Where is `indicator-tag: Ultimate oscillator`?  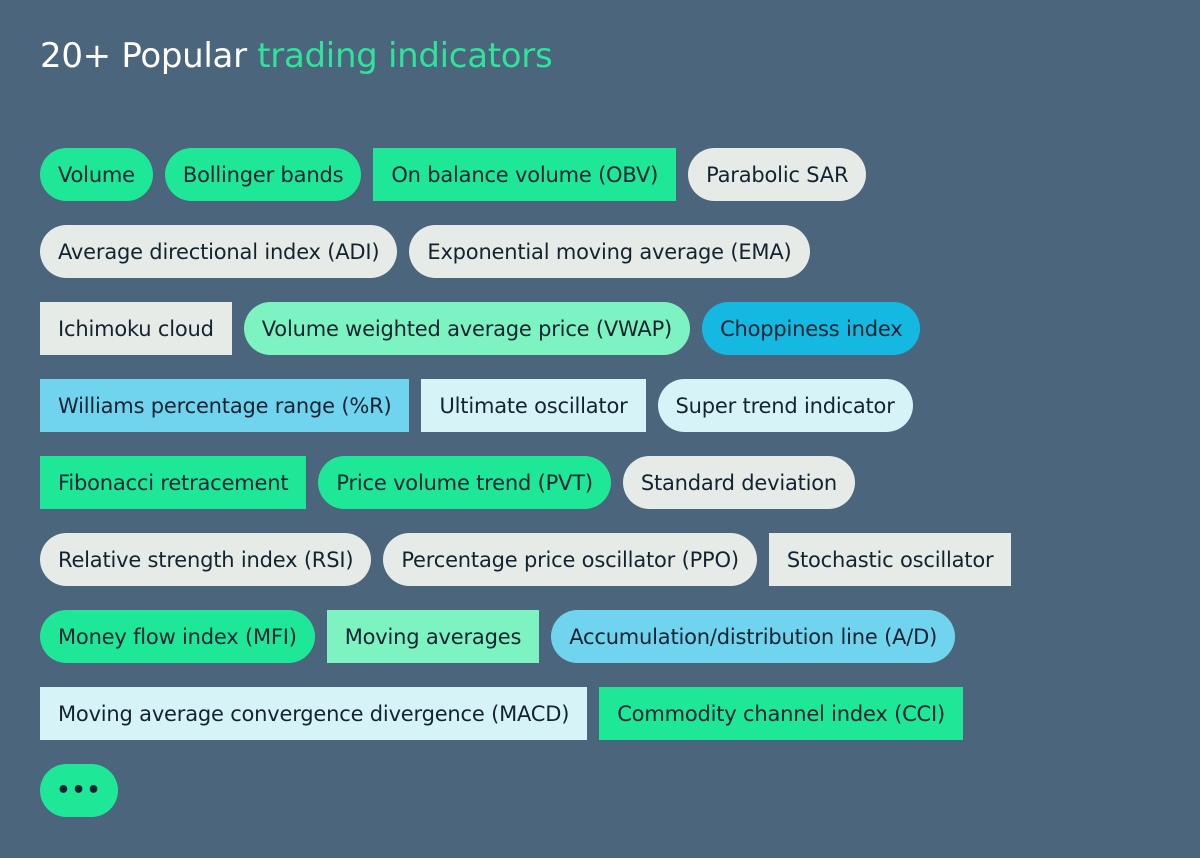
indicator-tag: Ultimate oscillator is located at coordinates (533, 405).